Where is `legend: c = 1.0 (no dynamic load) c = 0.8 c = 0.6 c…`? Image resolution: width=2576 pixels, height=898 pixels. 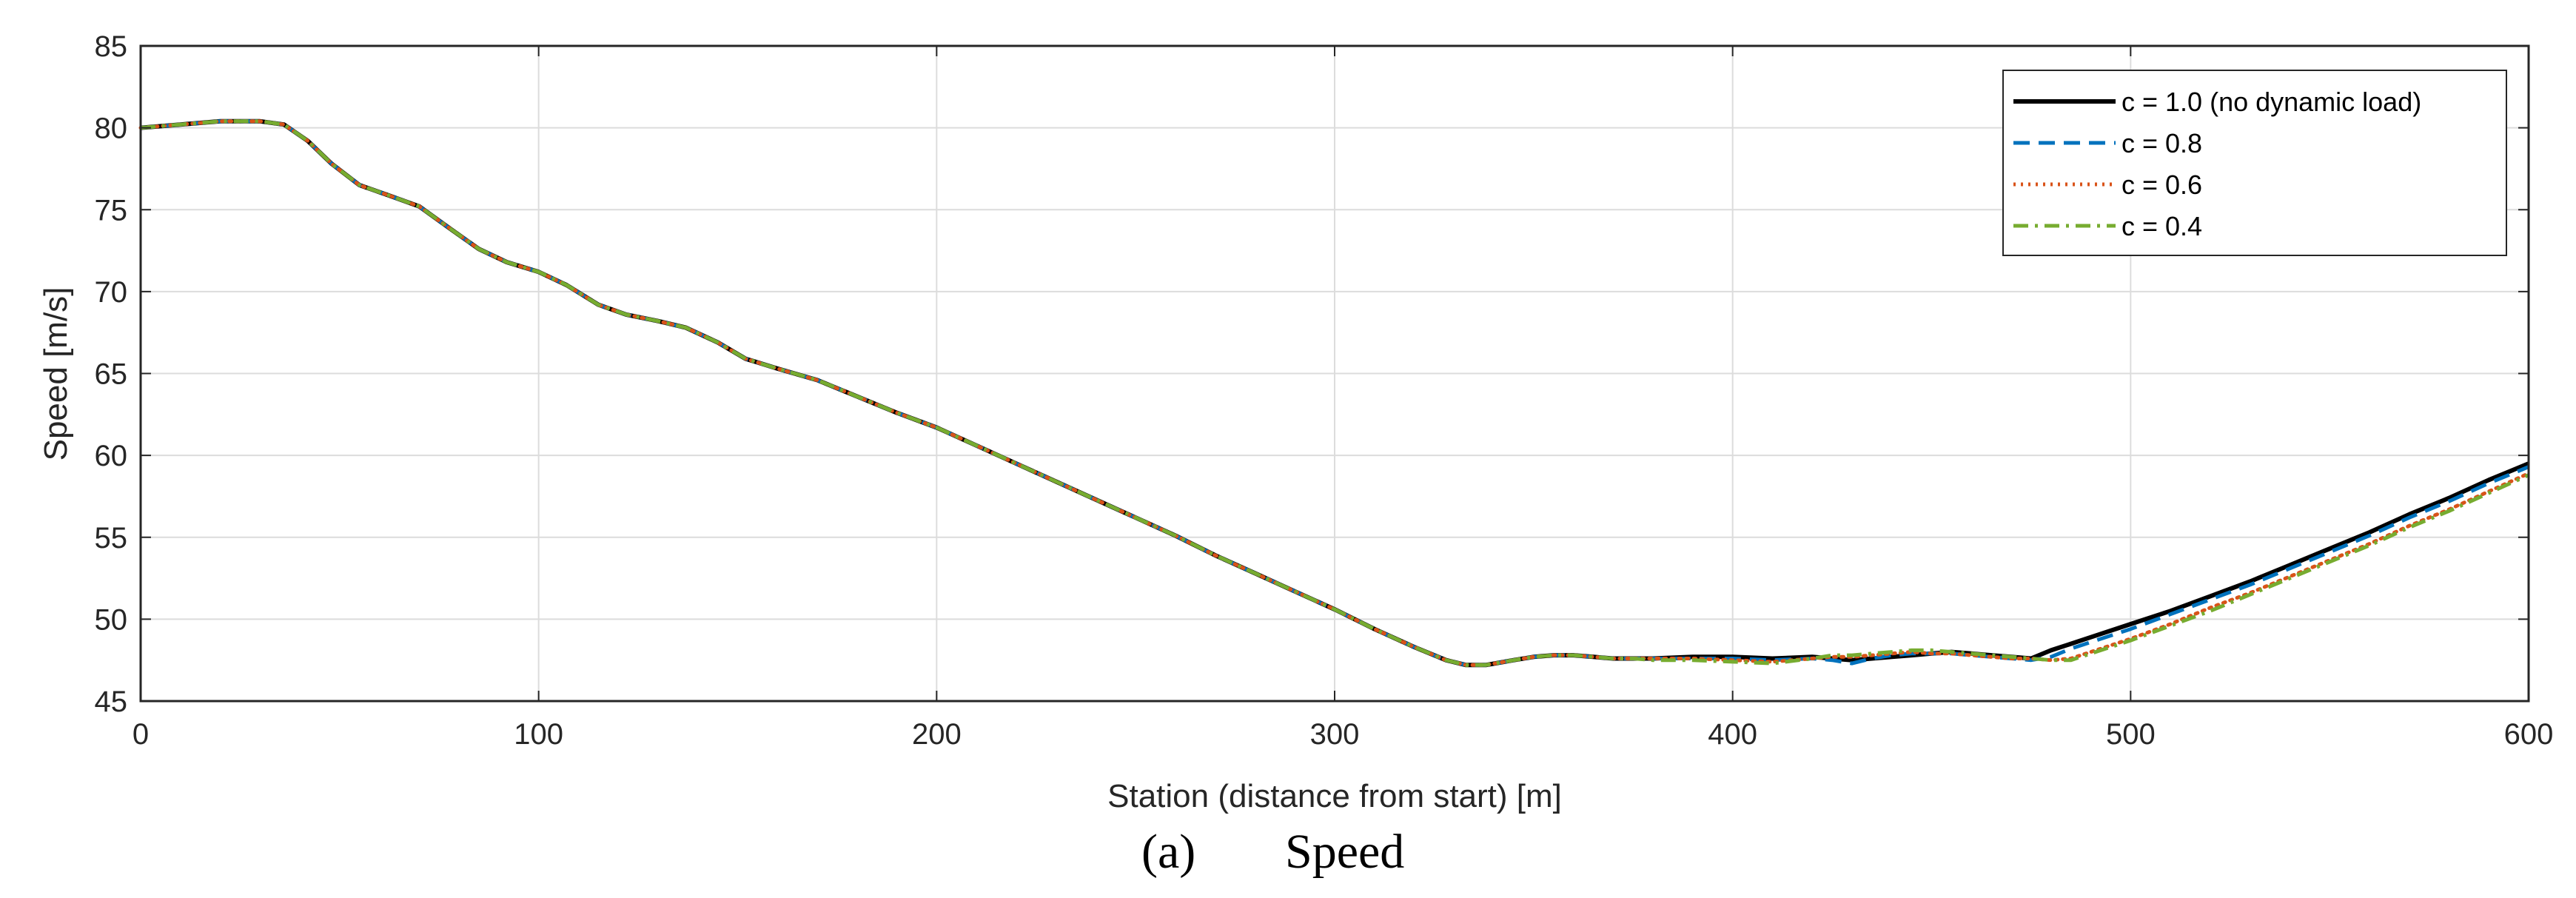
legend: c = 1.0 (no dynamic load) c = 0.8 c = 0.6 c… is located at coordinates (2254, 163).